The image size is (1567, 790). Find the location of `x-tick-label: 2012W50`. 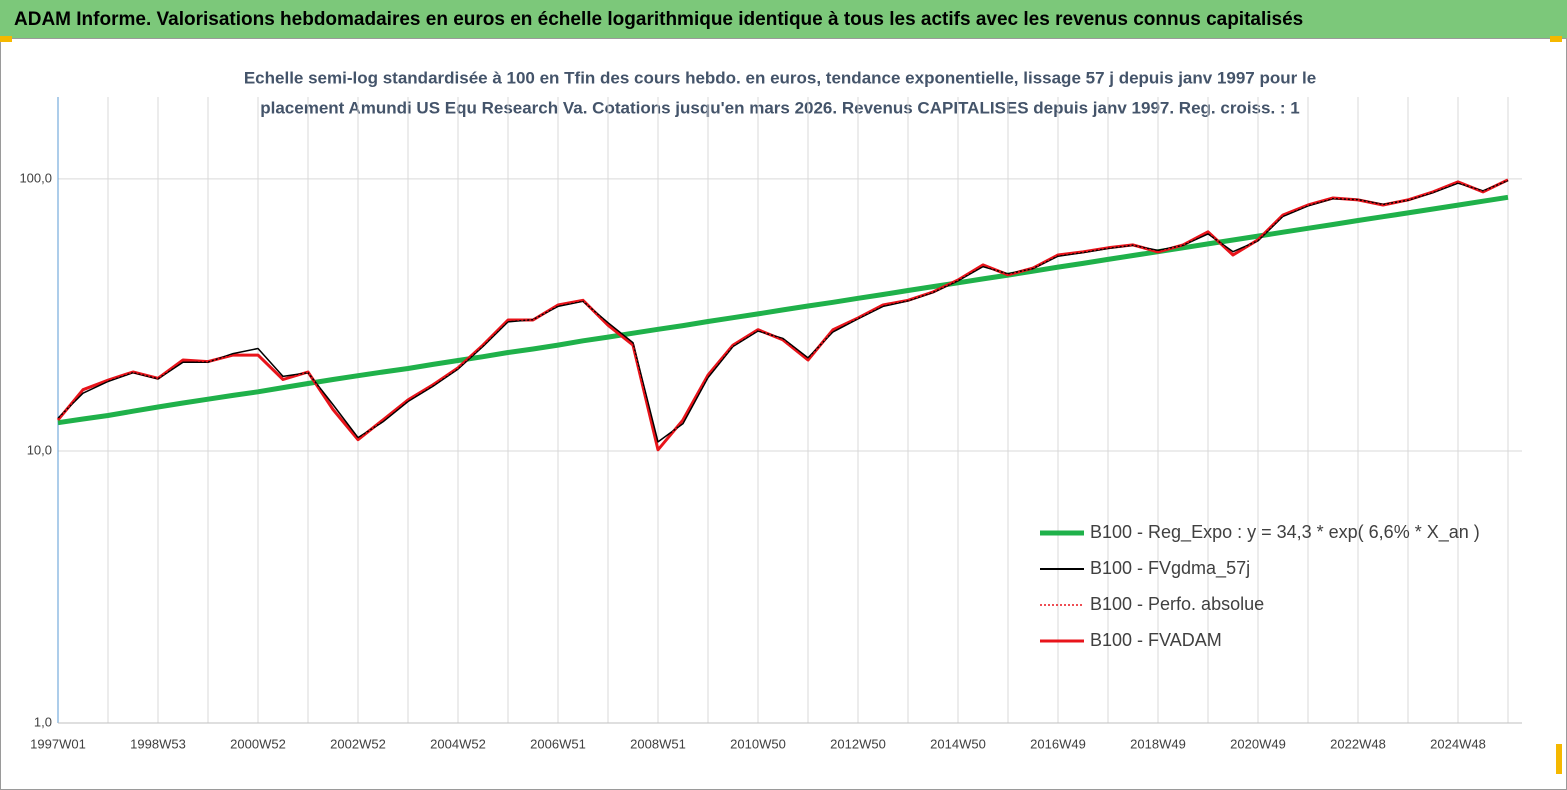

x-tick-label: 2012W50 is located at coordinates (858, 743).